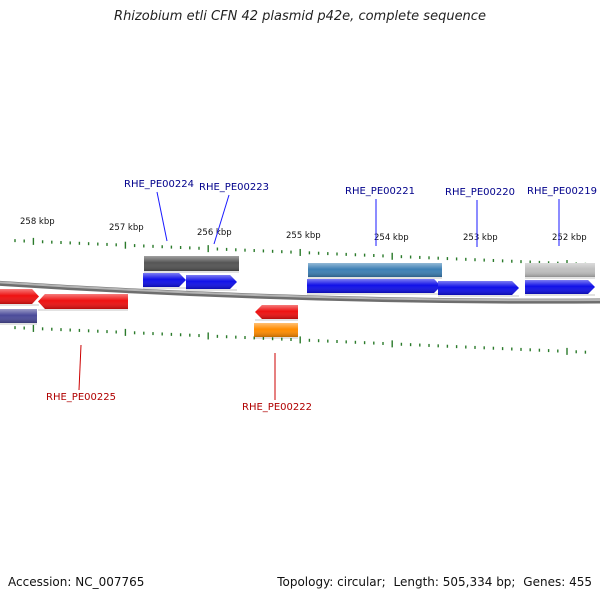  What do you see at coordinates (544, 582) in the screenshot?
I see `genes-count-label: Genes:` at bounding box center [544, 582].